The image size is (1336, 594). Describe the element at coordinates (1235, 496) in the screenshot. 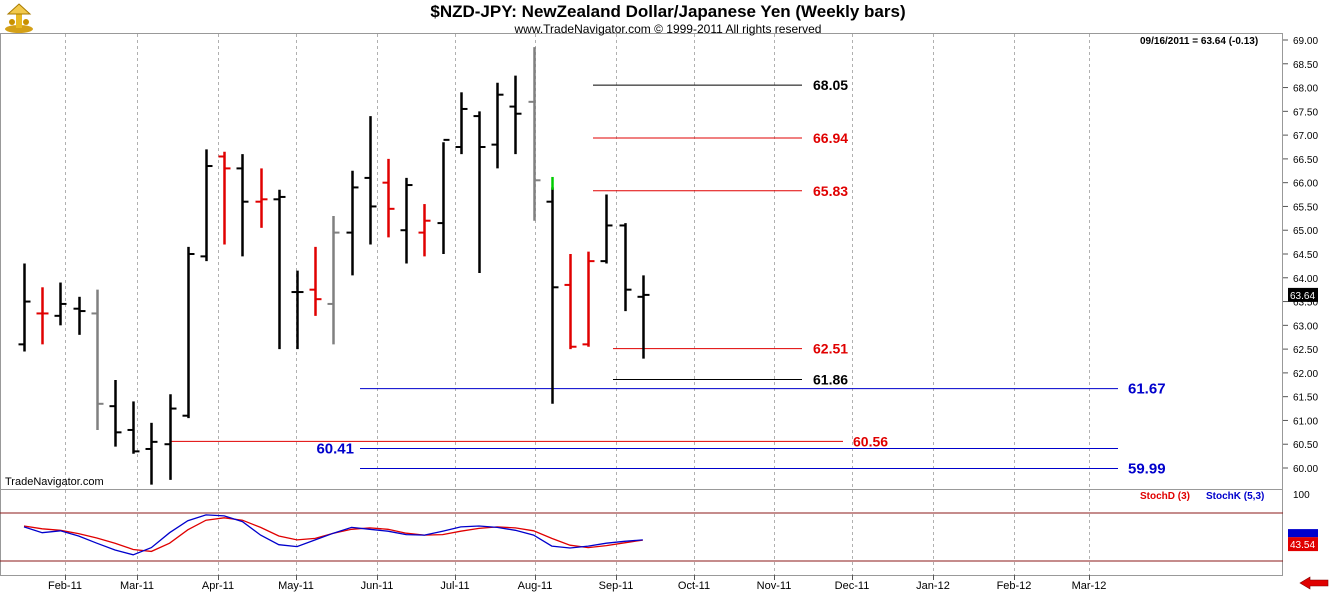

I see `stochk-legend: StochK (5,3)` at that location.